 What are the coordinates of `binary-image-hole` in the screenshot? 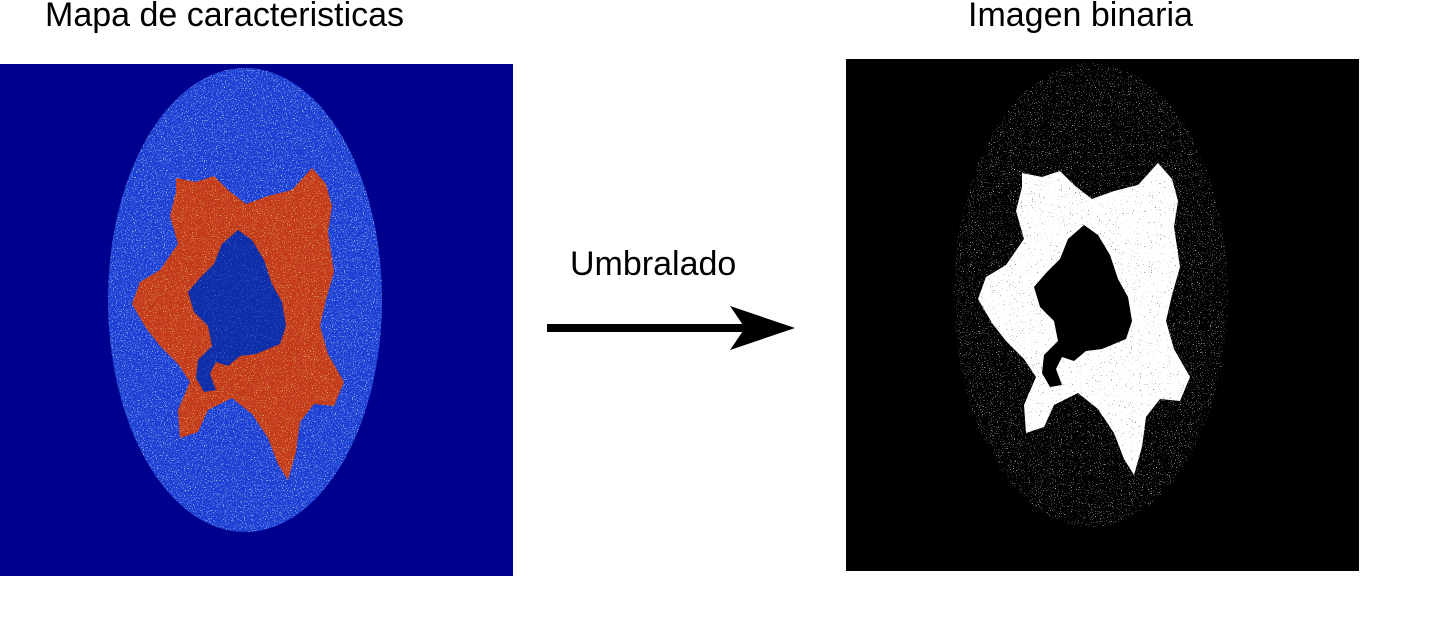 It's located at (1083, 306).